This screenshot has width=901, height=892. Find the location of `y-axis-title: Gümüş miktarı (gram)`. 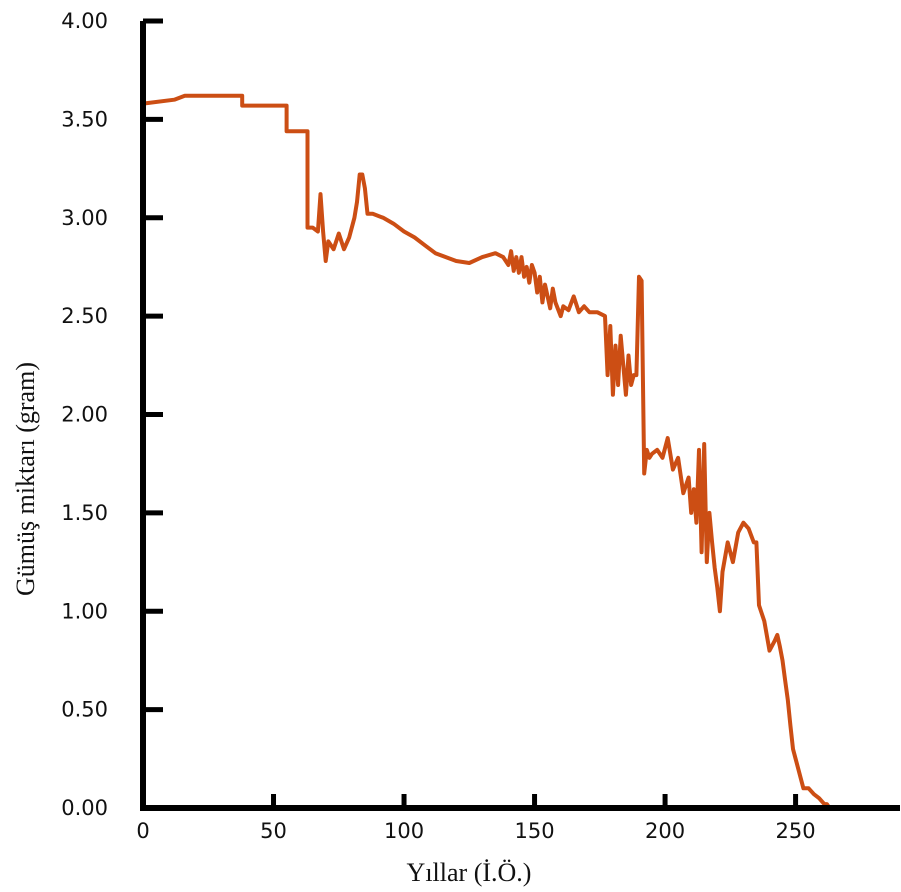

y-axis-title: Gümüş miktarı (gram) is located at coordinates (25, 479).